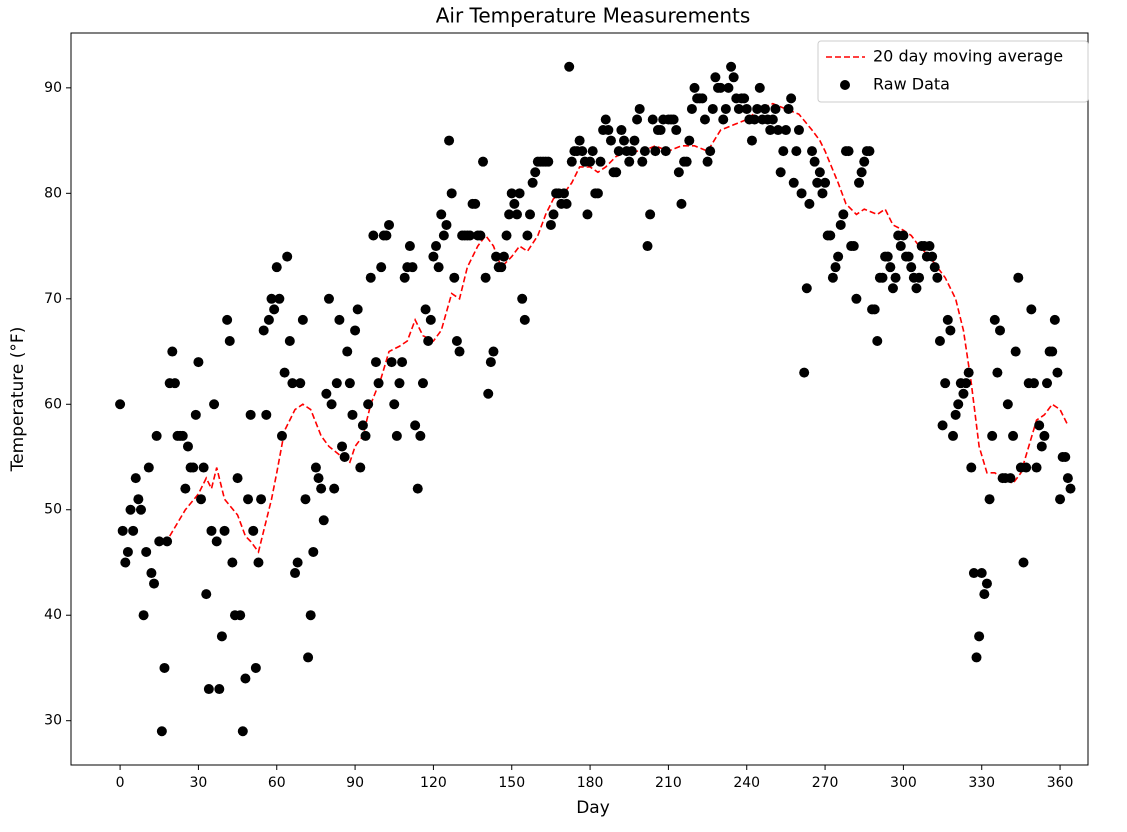 This screenshot has width=1127, height=832. What do you see at coordinates (53, 193) in the screenshot?
I see `y-tick-label: 80` at bounding box center [53, 193].